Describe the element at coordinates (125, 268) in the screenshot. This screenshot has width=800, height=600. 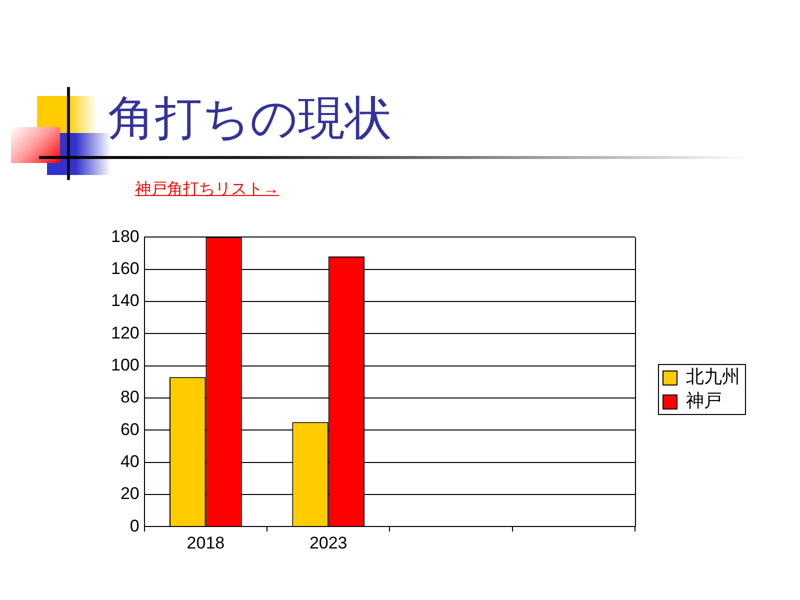
I see `y-tick-label: 160` at that location.